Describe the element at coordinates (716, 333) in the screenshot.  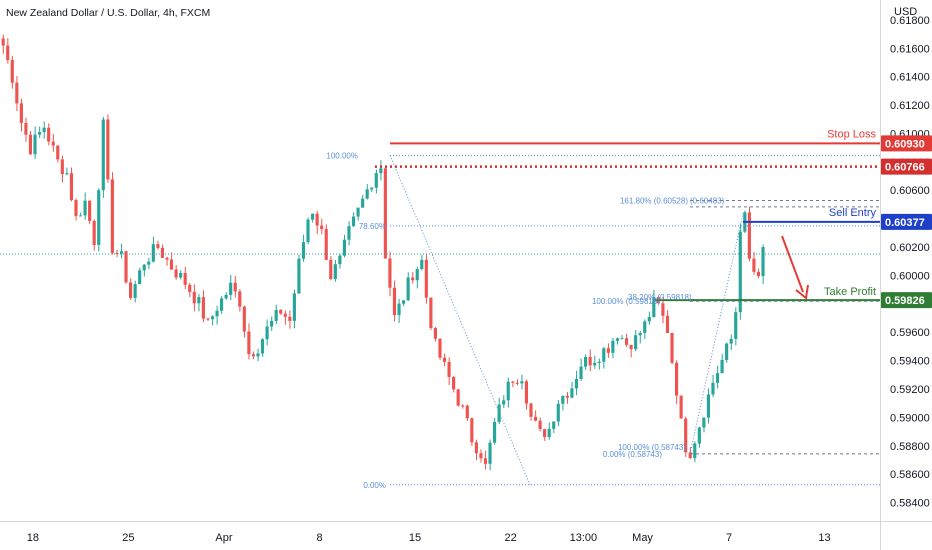
I see `fib2-trend-line` at that location.